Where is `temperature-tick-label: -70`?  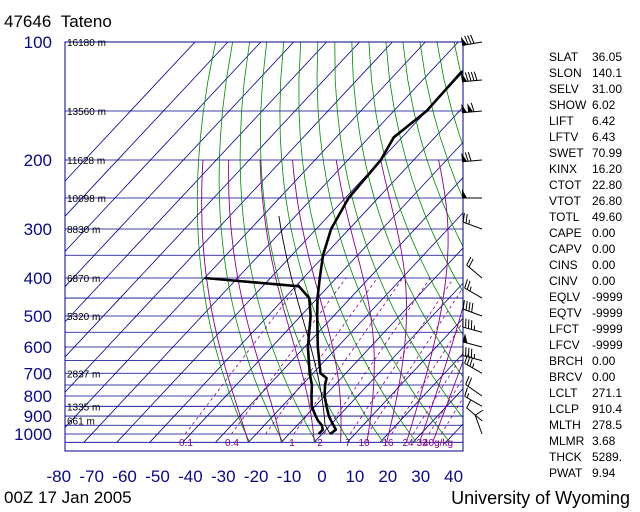
temperature-tick-label: -70 is located at coordinates (91, 476).